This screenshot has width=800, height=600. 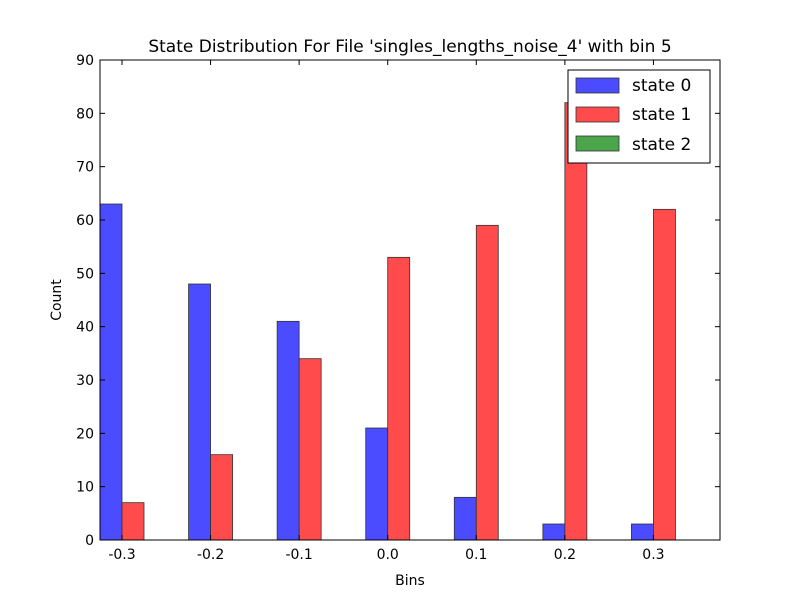 I want to click on legend-label-state-2: state 2, so click(x=661, y=145).